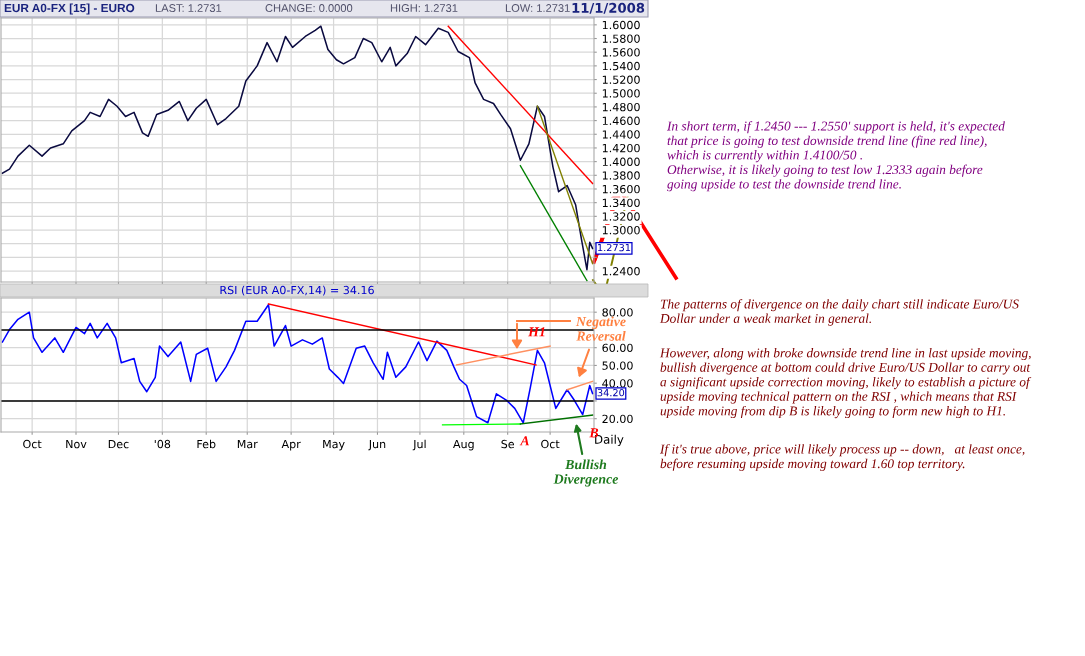  What do you see at coordinates (611, 392) in the screenshot?
I see `annotation: 34.20` at bounding box center [611, 392].